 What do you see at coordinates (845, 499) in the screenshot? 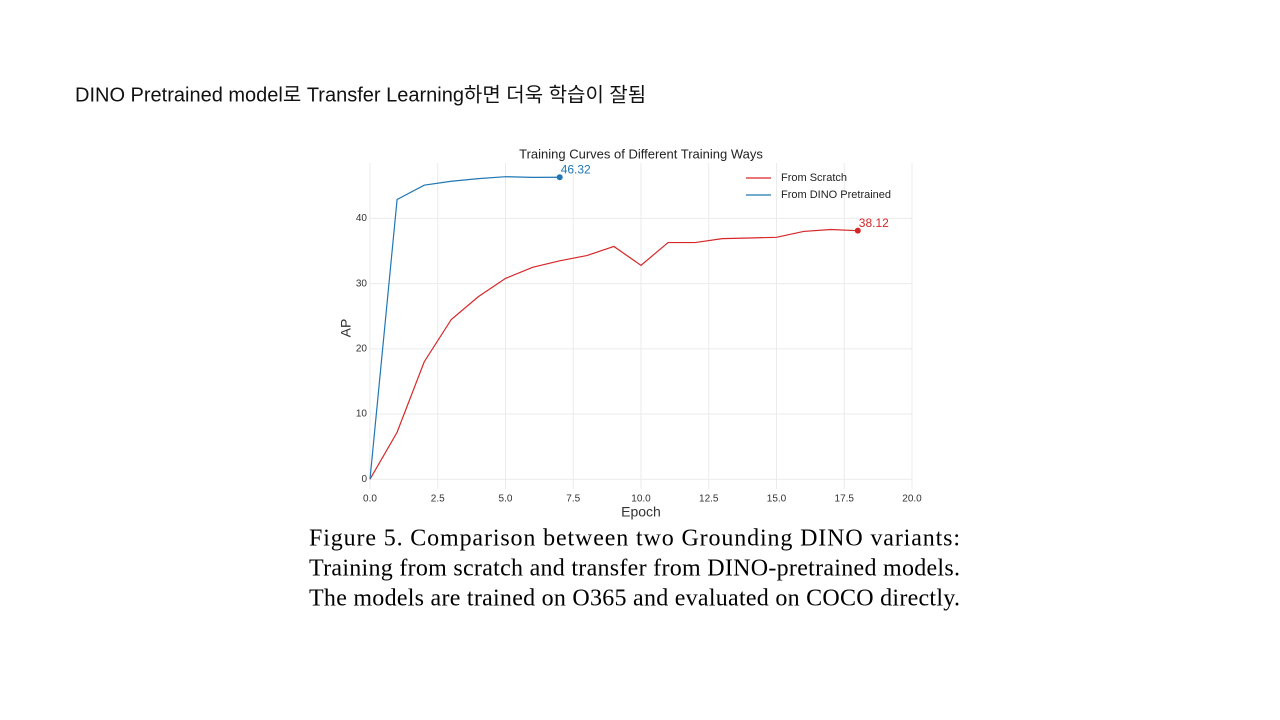
I see `x-tick-label: 17.5` at bounding box center [845, 499].